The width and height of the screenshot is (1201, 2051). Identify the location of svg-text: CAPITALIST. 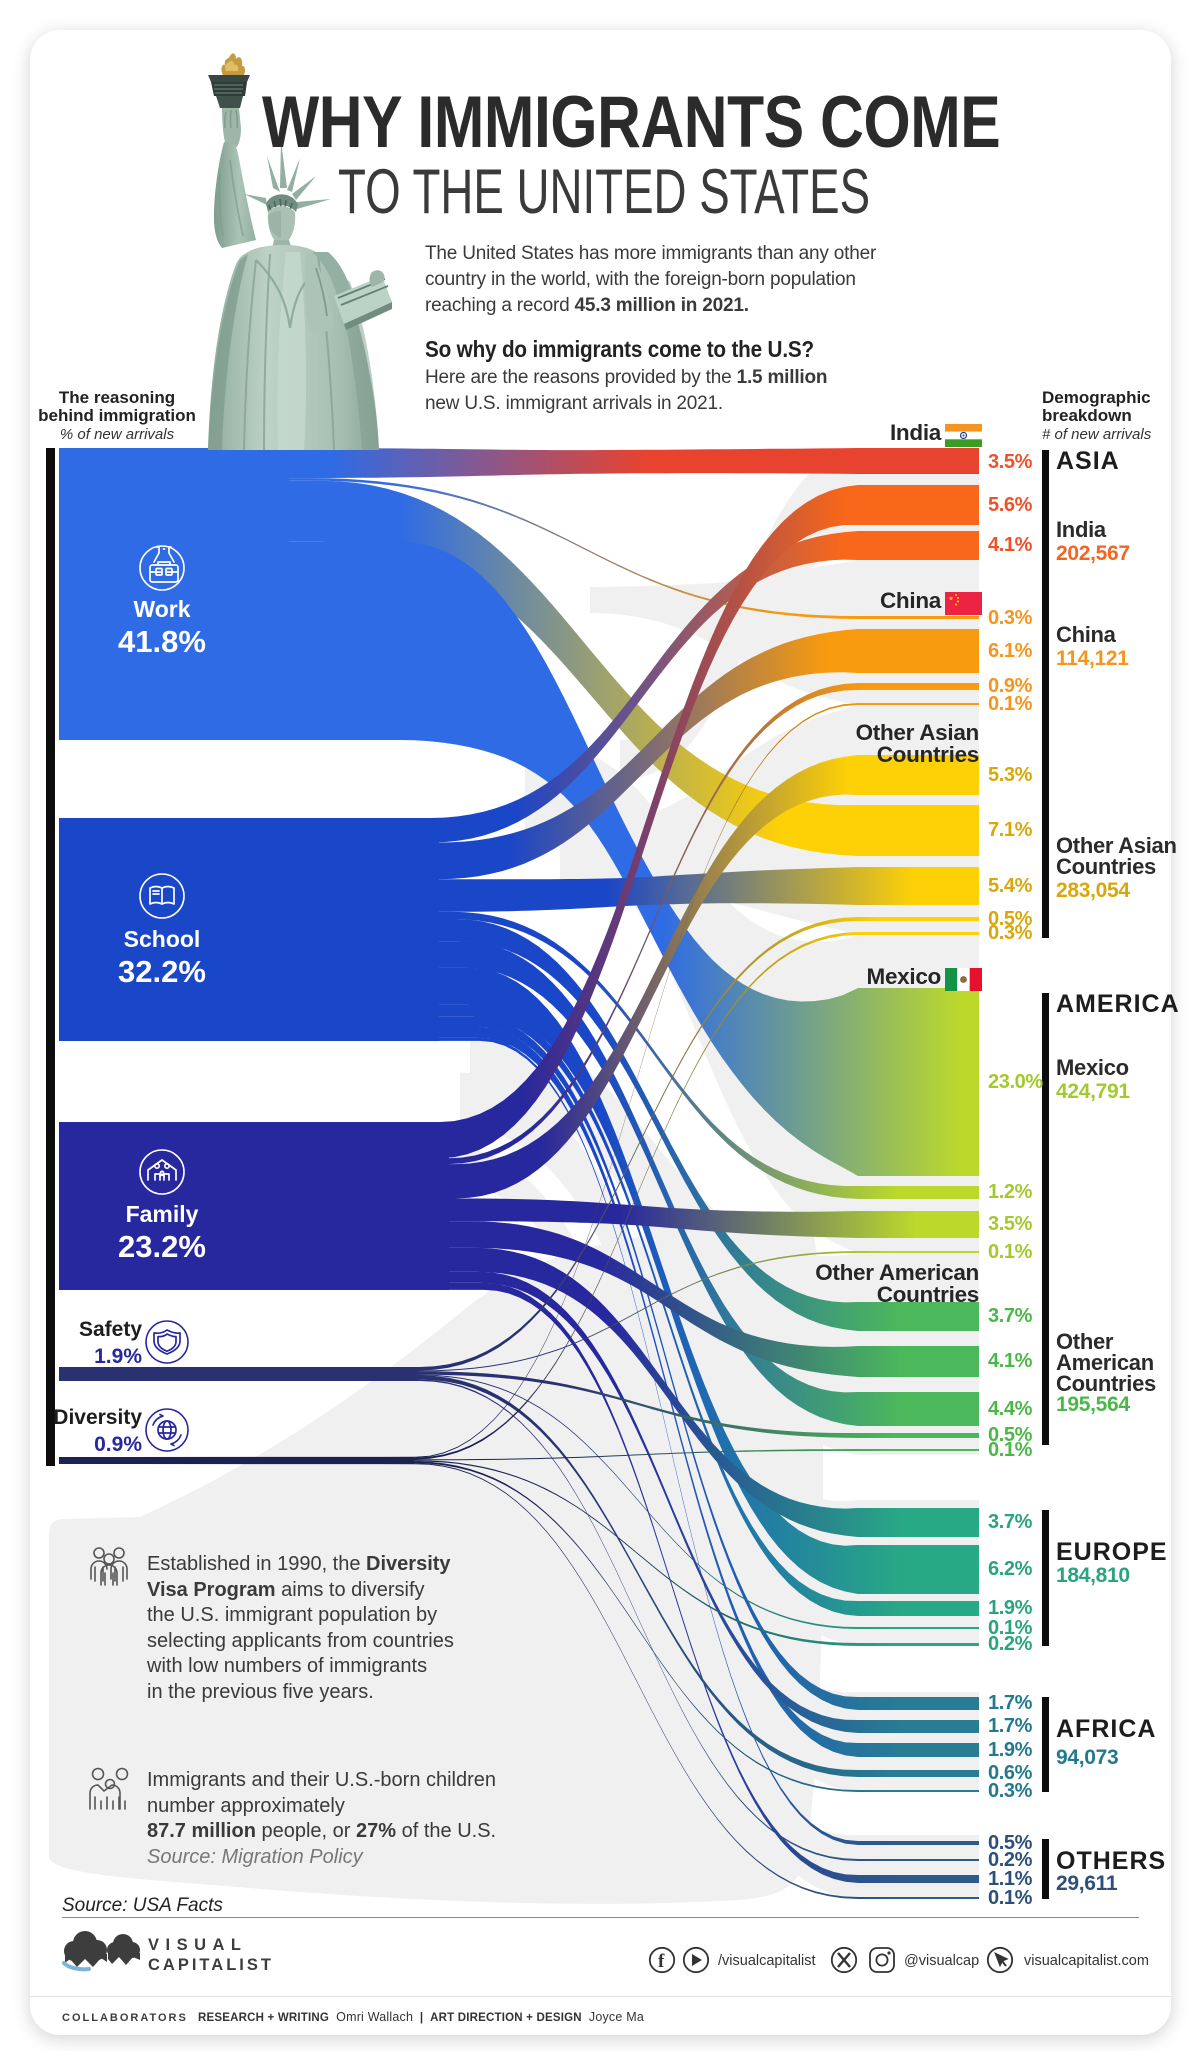
(211, 1965).